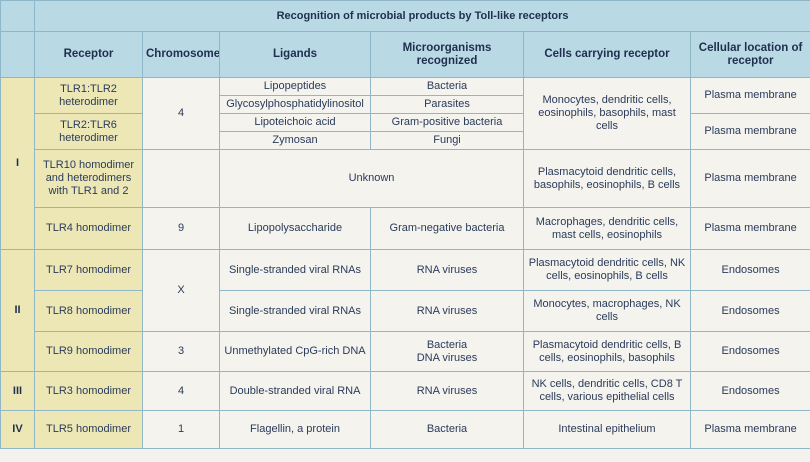 This screenshot has height=462, width=810. What do you see at coordinates (88, 131) in the screenshot?
I see `receptor-tlr2-6: TLR2:TLR6 heterodimer` at bounding box center [88, 131].